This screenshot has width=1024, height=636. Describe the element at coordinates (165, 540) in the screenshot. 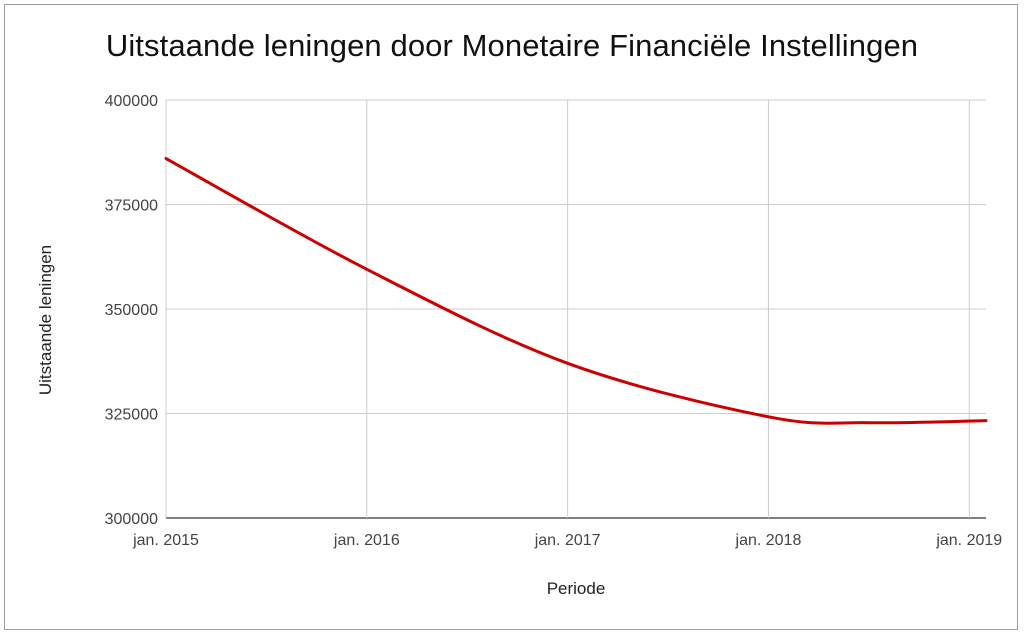

I see `x-tick-label: jan. 2015` at that location.